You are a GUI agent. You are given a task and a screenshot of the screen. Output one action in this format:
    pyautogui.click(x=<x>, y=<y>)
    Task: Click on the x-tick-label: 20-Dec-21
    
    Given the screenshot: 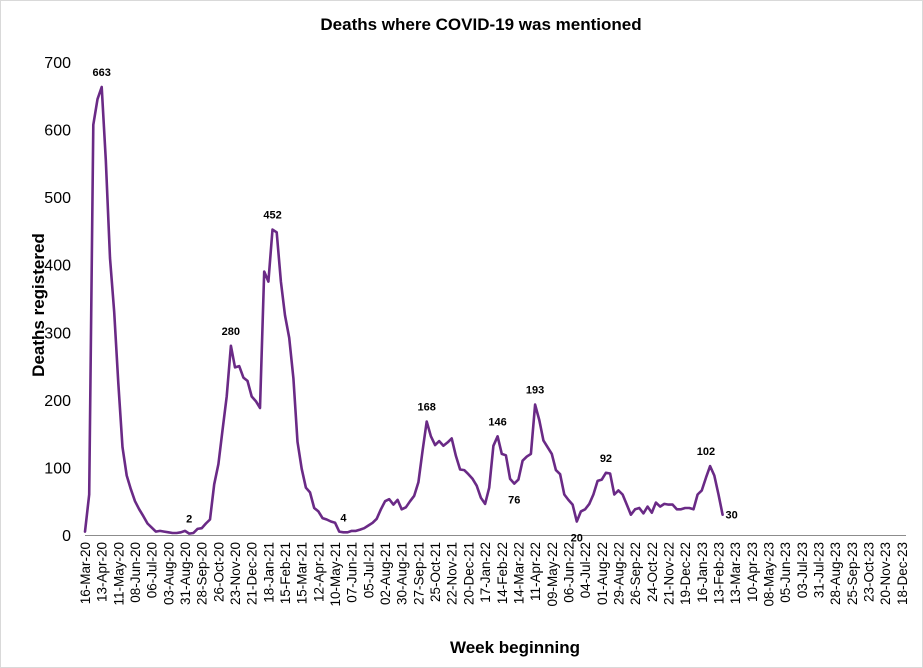 What is the action you would take?
    pyautogui.click(x=468, y=573)
    